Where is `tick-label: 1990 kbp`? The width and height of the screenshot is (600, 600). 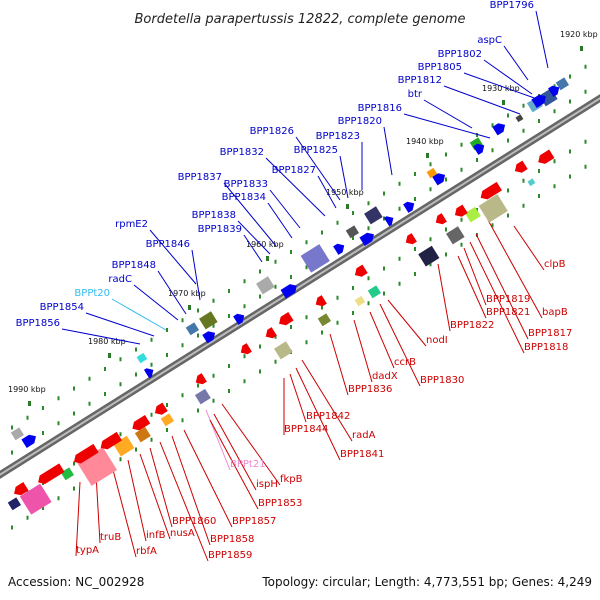 tick-label: 1990 kbp is located at coordinates (27, 389).